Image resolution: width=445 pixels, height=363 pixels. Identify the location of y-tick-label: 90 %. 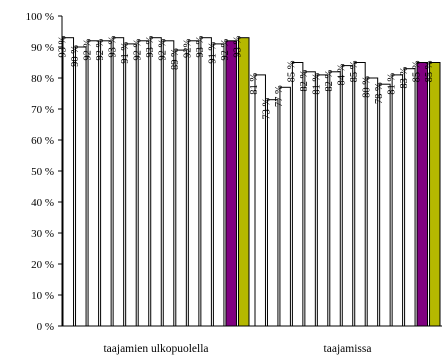
(42, 48).